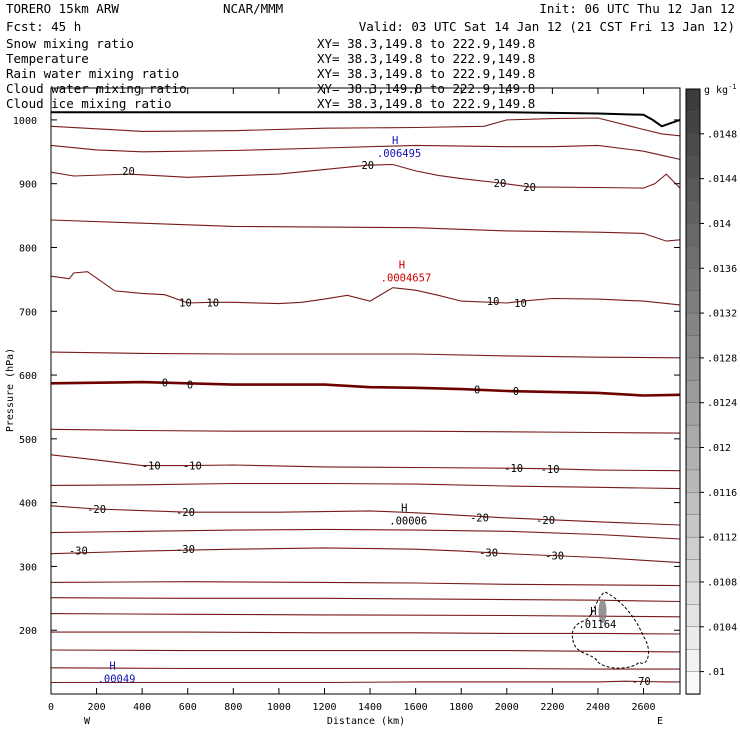  I want to click on x-tick-label: 1600, so click(416, 707).